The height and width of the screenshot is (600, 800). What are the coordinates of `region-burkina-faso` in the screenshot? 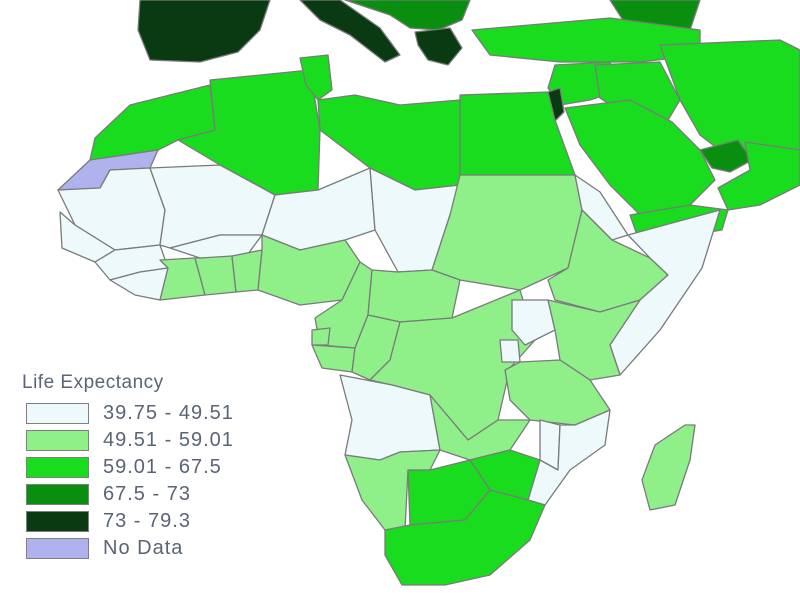 It's located at (216, 246).